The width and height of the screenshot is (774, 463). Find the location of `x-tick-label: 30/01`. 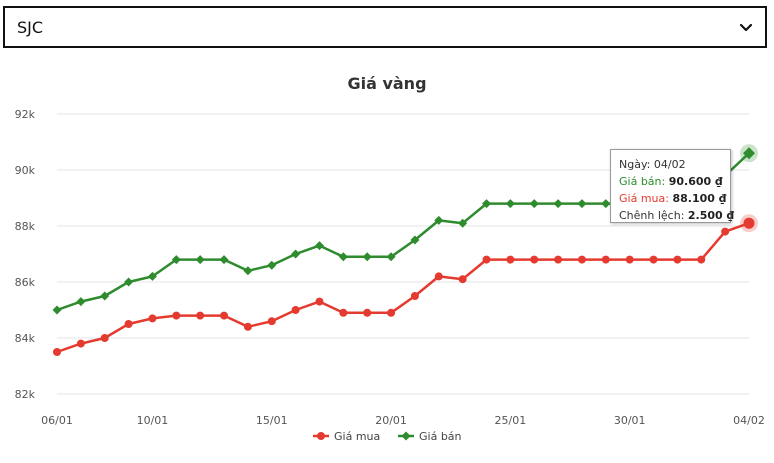

x-tick-label: 30/01 is located at coordinates (630, 420).